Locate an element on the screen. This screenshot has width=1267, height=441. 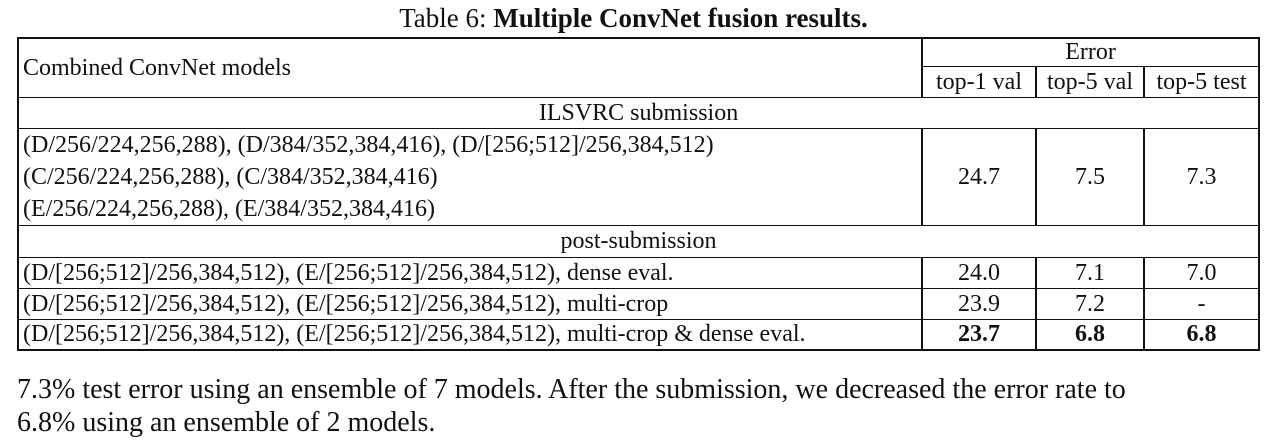
section-title-post: post-submission is located at coordinates (638, 240).